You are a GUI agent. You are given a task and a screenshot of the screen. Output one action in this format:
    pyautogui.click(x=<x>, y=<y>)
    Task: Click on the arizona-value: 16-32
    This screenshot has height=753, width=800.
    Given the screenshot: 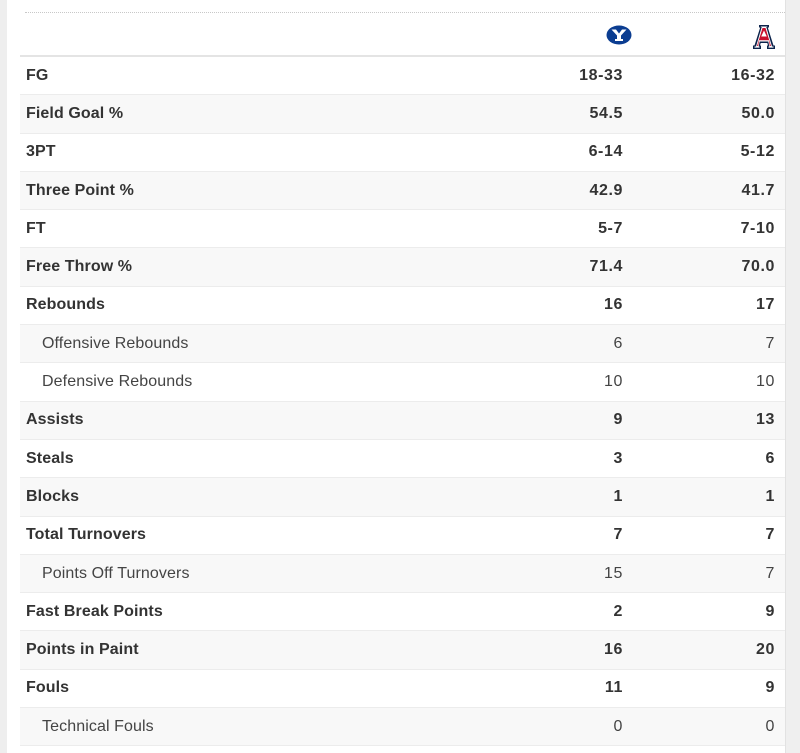 What is the action you would take?
    pyautogui.click(x=753, y=75)
    